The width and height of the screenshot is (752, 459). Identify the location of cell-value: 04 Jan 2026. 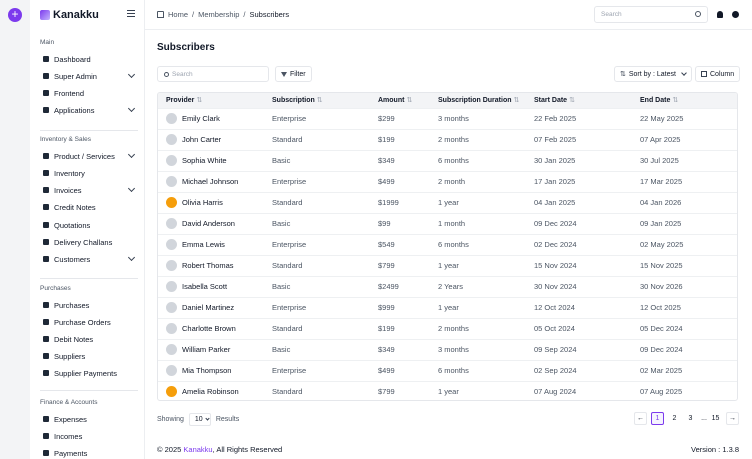
(661, 202).